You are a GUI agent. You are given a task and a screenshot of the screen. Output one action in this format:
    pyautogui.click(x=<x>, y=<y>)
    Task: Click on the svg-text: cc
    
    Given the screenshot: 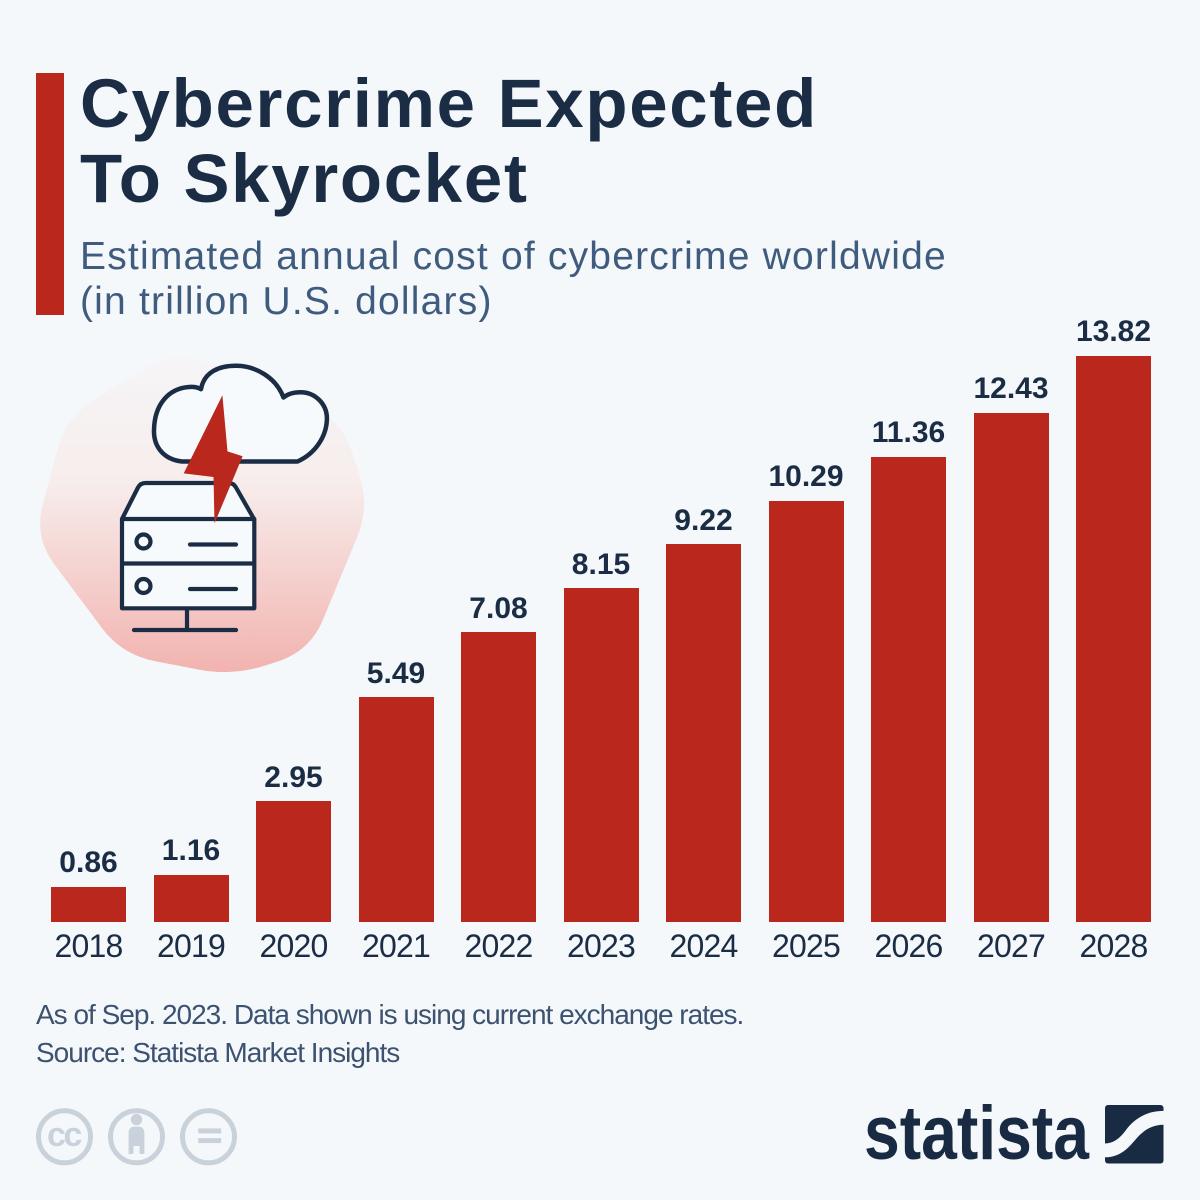 What is the action you would take?
    pyautogui.click(x=64, y=1135)
    